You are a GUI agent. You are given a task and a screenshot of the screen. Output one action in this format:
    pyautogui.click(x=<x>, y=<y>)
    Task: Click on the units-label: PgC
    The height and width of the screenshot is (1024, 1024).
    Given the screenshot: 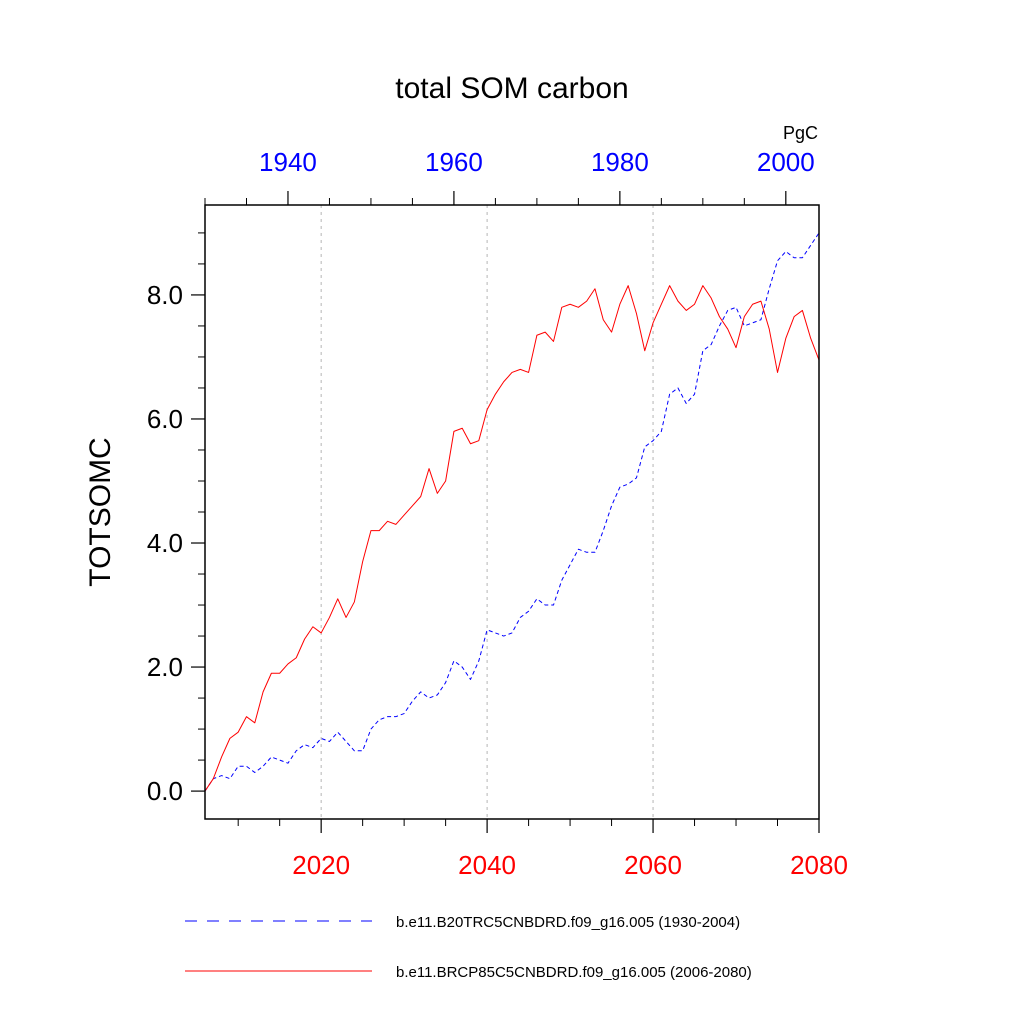 What is the action you would take?
    pyautogui.click(x=800, y=133)
    